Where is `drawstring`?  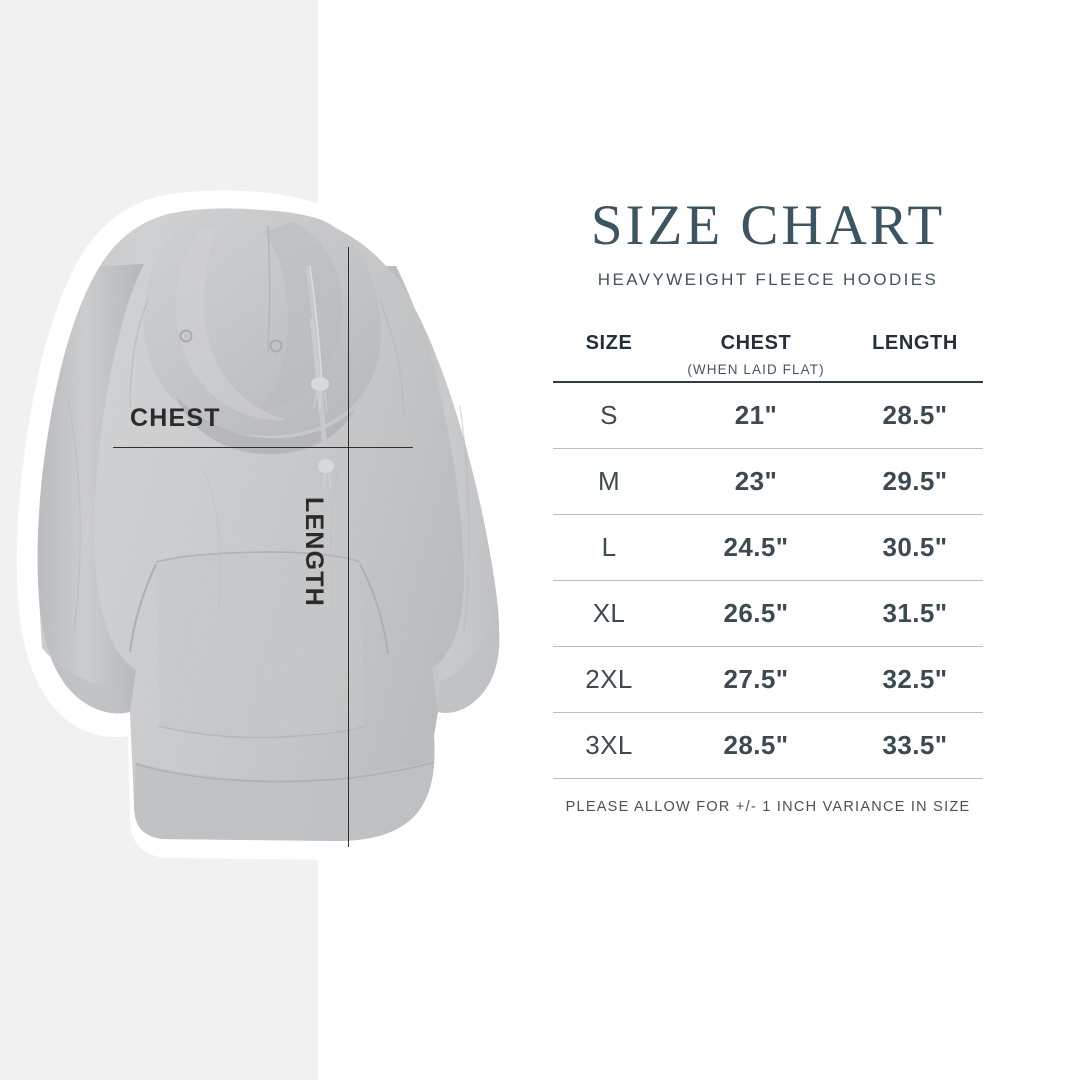
drawstring is located at coordinates (319, 377).